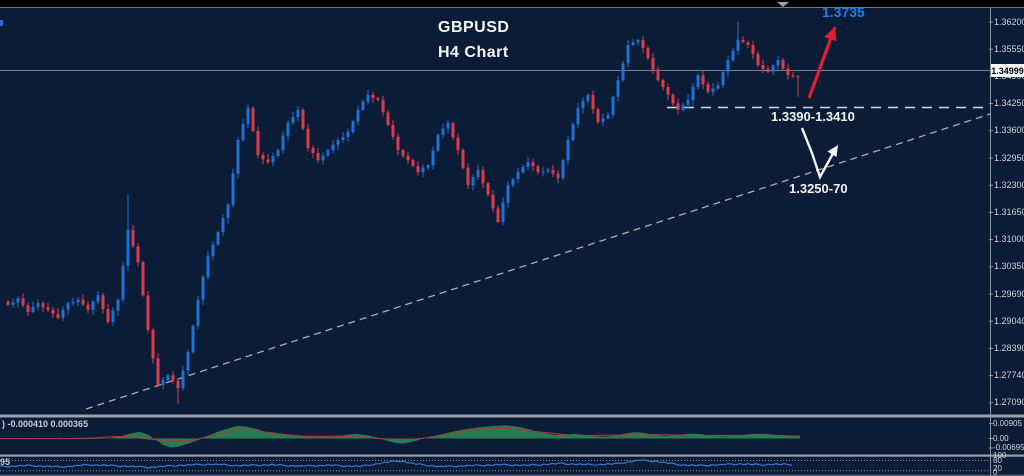  Describe the element at coordinates (1009, 239) in the screenshot. I see `price-axis-label: 1.31000` at that location.